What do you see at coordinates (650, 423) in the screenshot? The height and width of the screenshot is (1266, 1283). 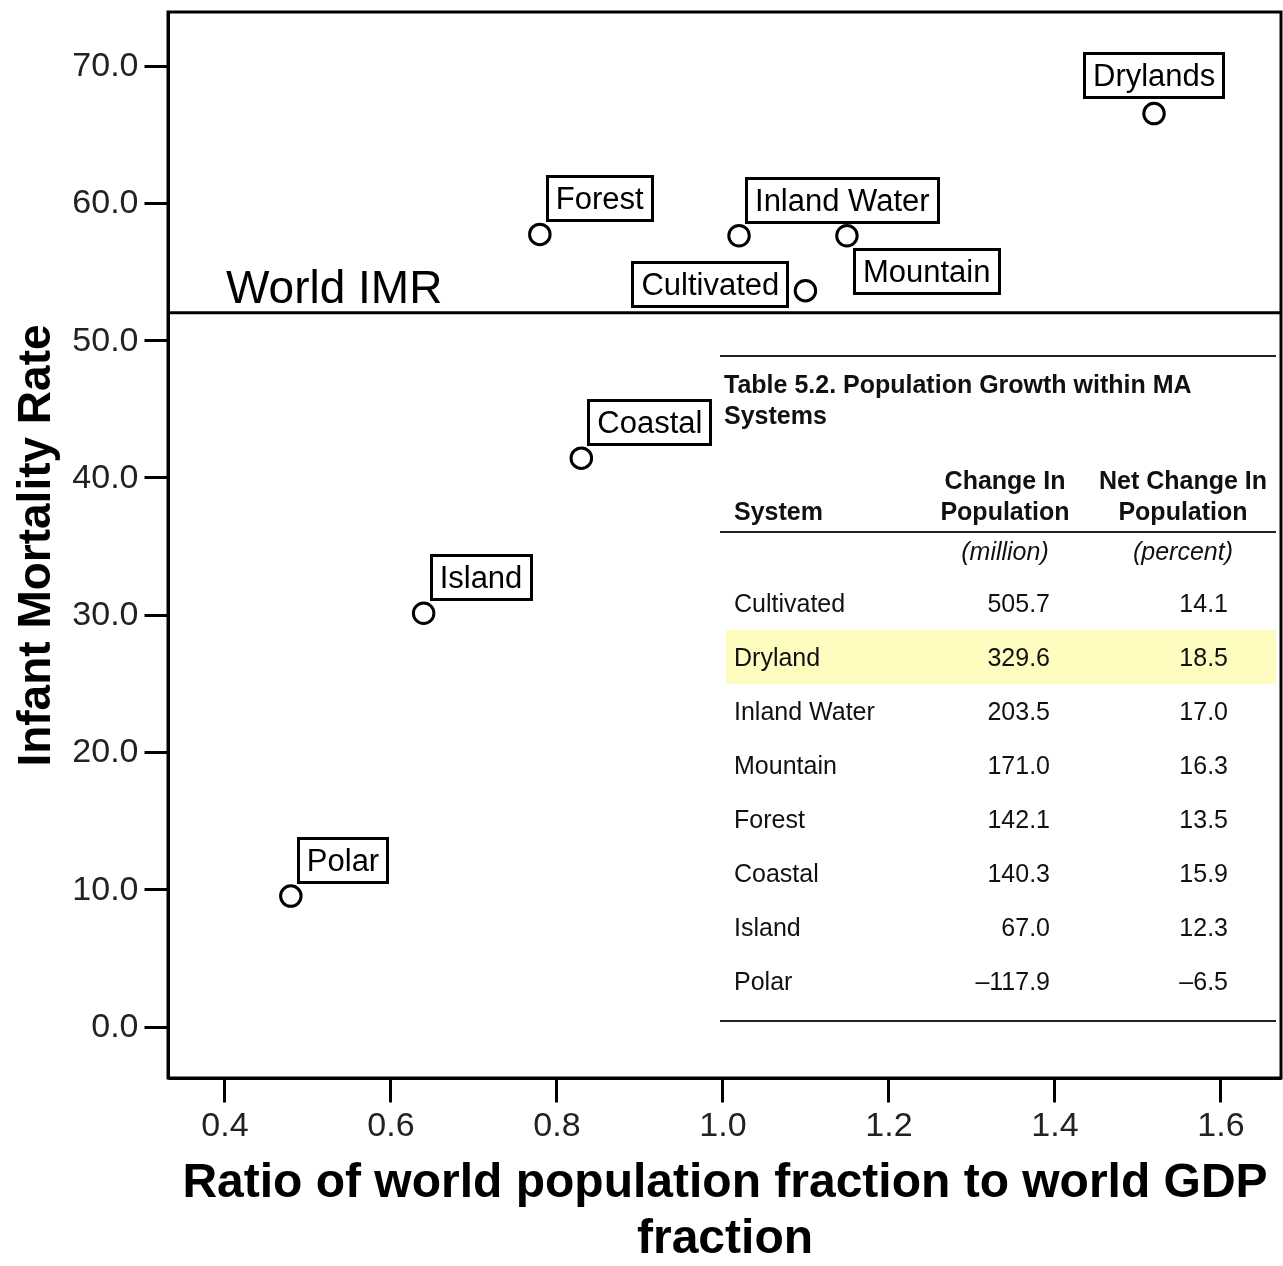 I see `annotation: Coastal` at bounding box center [650, 423].